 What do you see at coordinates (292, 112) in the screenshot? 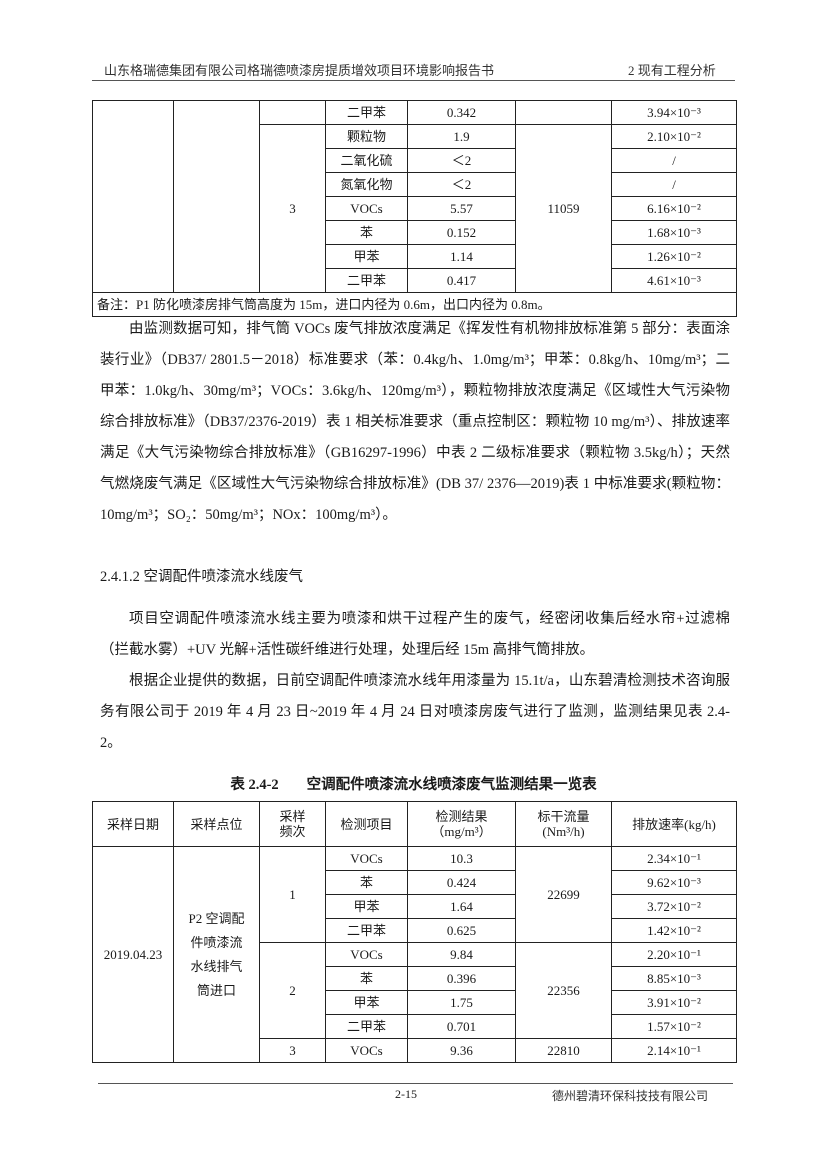
I see `freq-cell` at bounding box center [292, 112].